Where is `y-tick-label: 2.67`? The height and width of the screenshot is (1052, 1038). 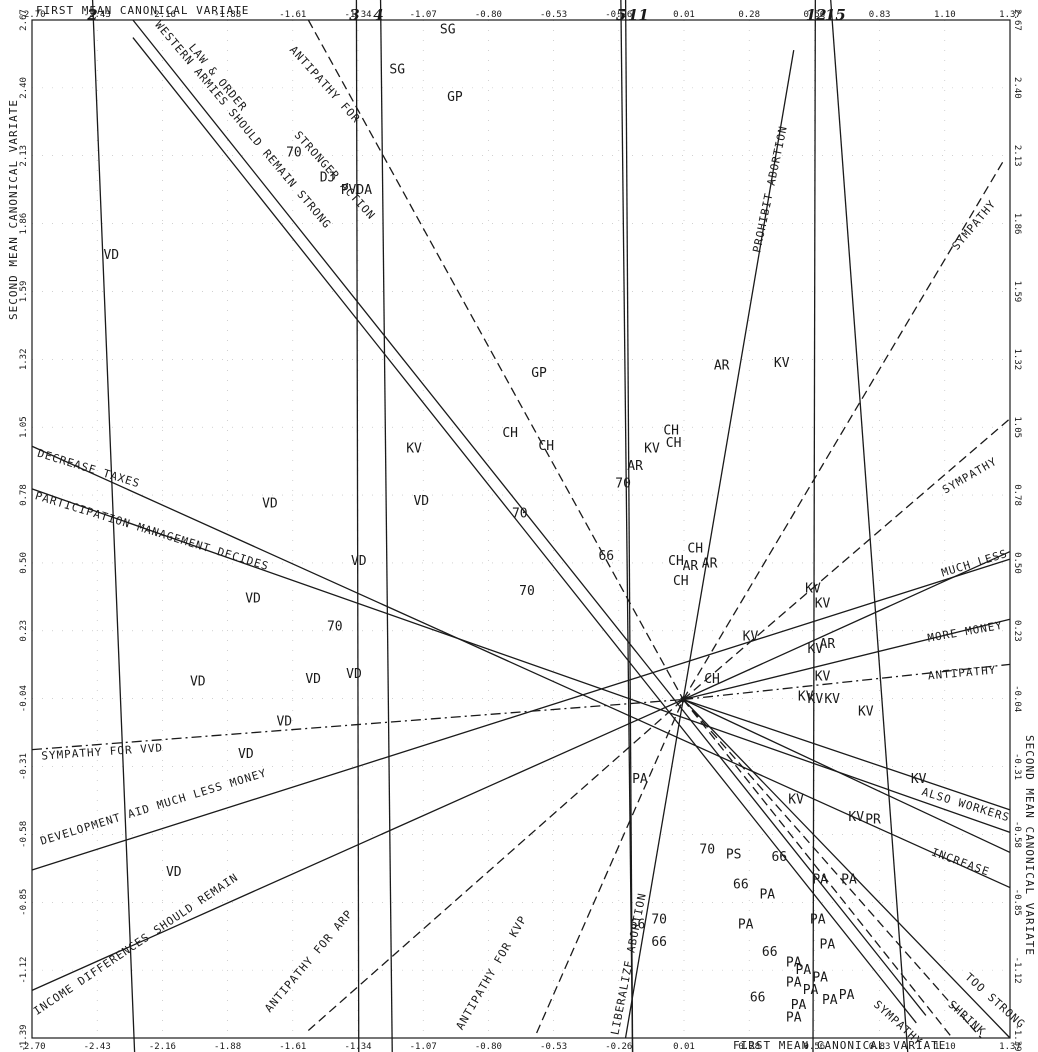 y-tick-label: 2.67 is located at coordinates (24, 20).